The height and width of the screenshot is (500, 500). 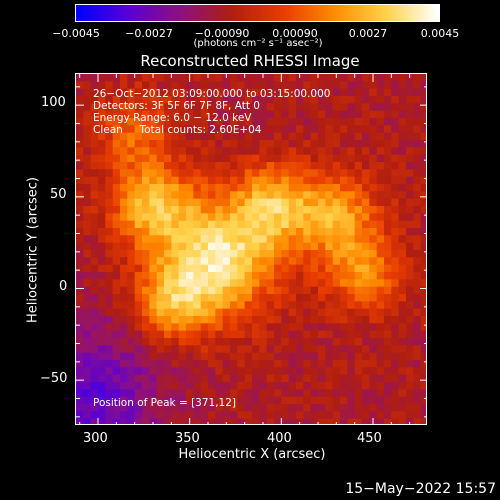 What do you see at coordinates (252, 454) in the screenshot?
I see `x-axis-title: Heliocentric X (arcsec)` at bounding box center [252, 454].